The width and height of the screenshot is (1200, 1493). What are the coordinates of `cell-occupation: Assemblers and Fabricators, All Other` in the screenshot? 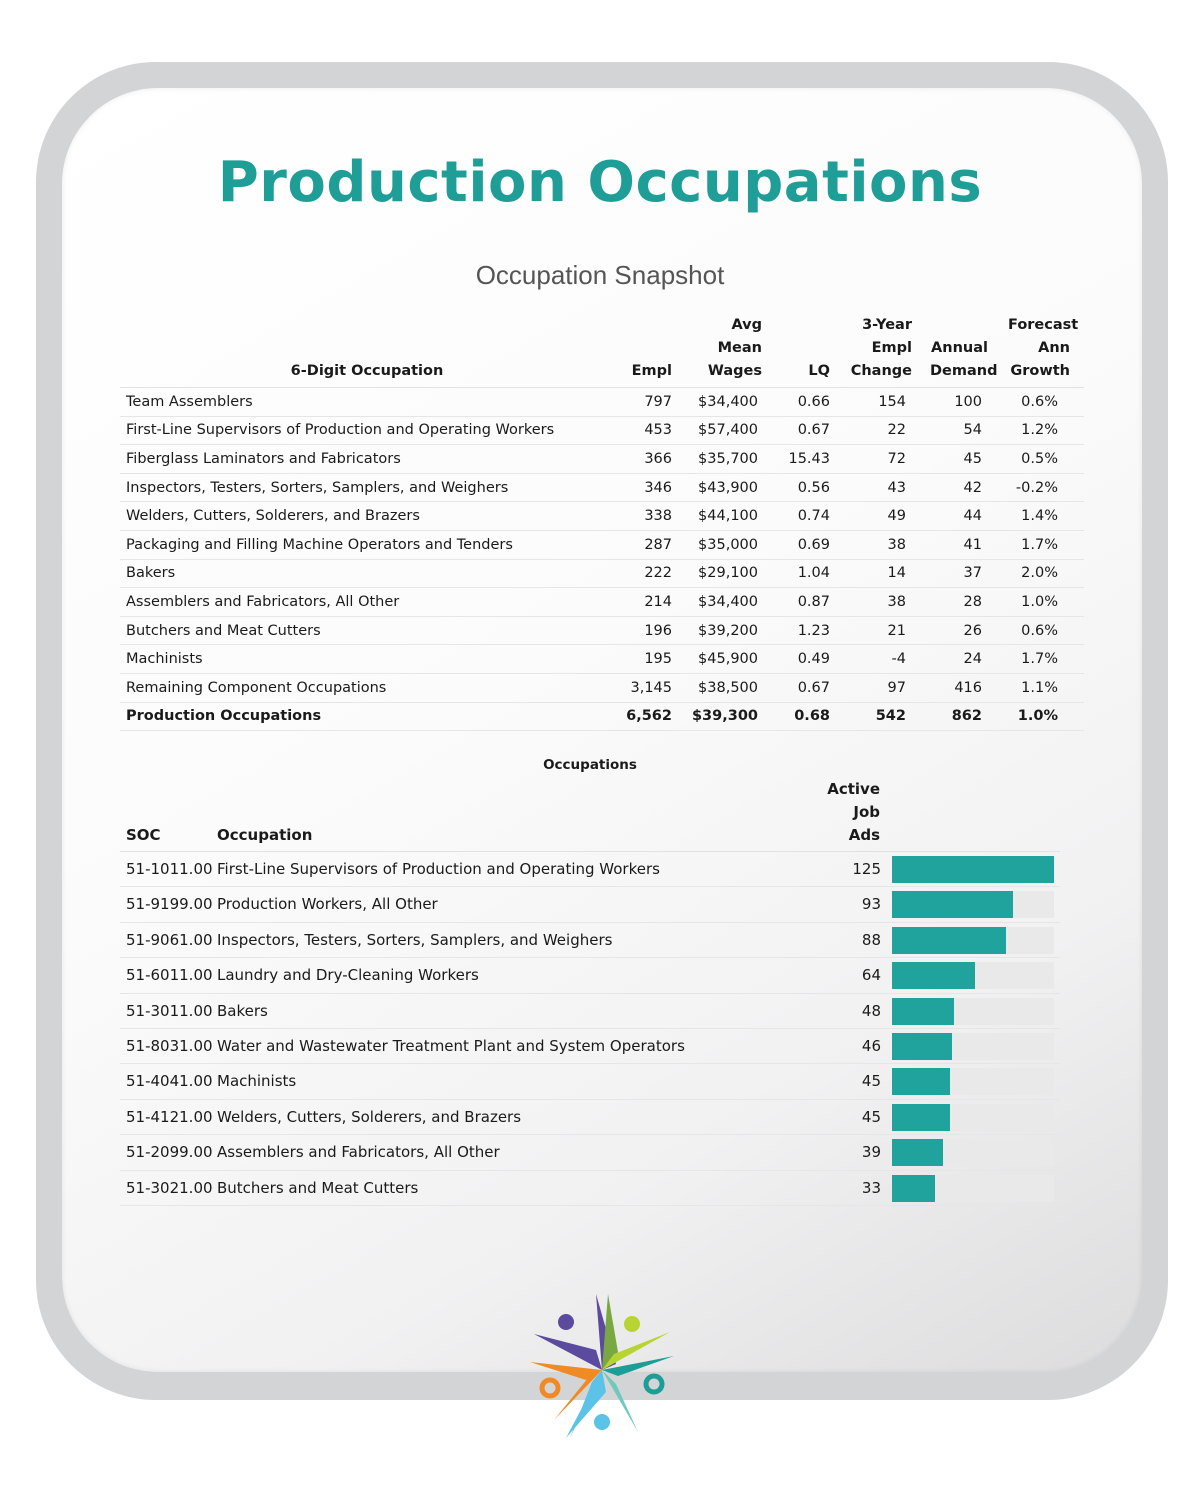 It's located at (263, 601).